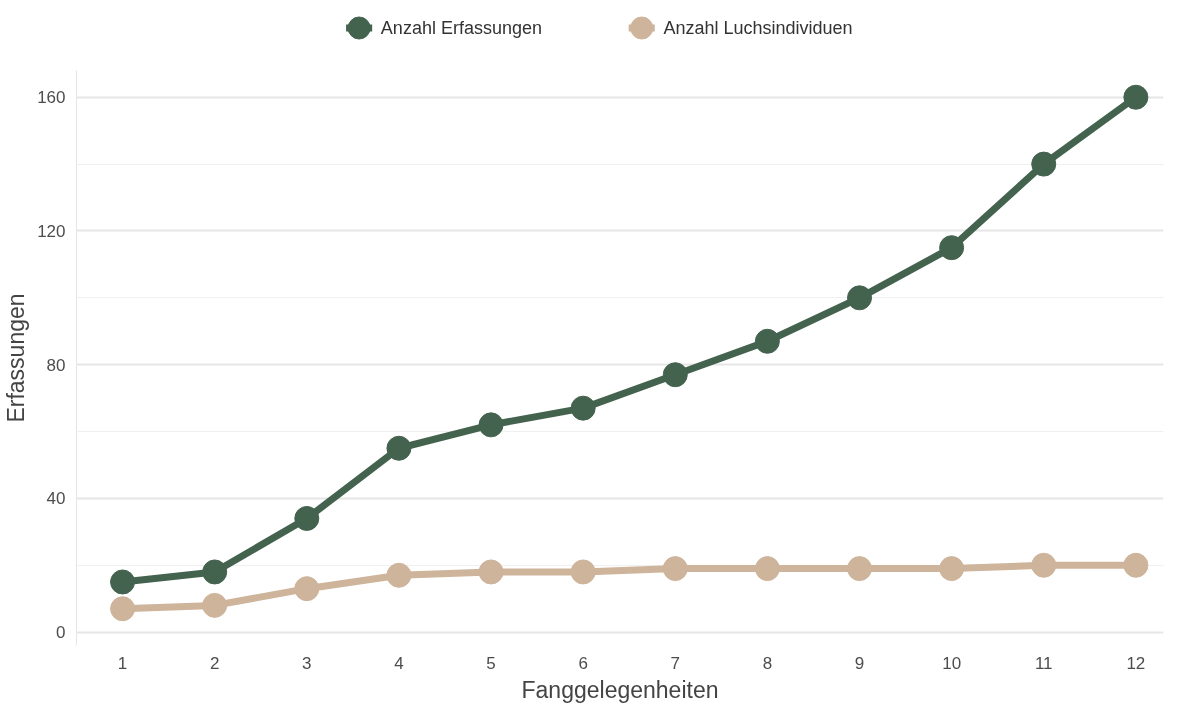  Describe the element at coordinates (675, 663) in the screenshot. I see `x-tick-label: 7` at that location.